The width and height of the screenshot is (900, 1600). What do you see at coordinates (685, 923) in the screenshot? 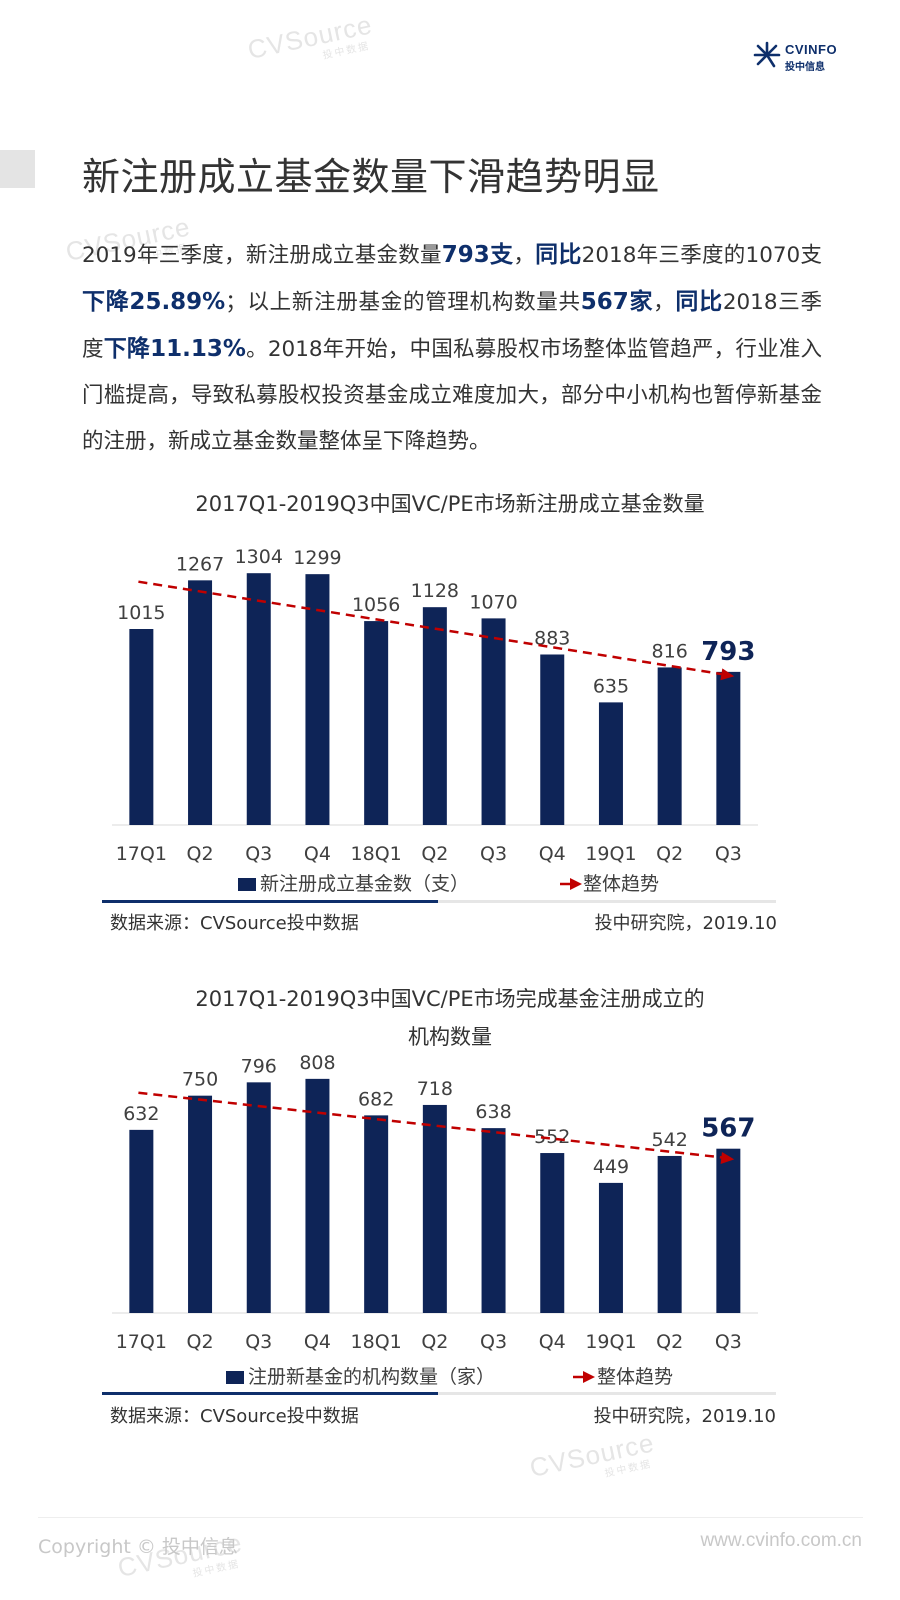
I see `chart-1-credit: 投中研究院，2019.10` at bounding box center [685, 923].